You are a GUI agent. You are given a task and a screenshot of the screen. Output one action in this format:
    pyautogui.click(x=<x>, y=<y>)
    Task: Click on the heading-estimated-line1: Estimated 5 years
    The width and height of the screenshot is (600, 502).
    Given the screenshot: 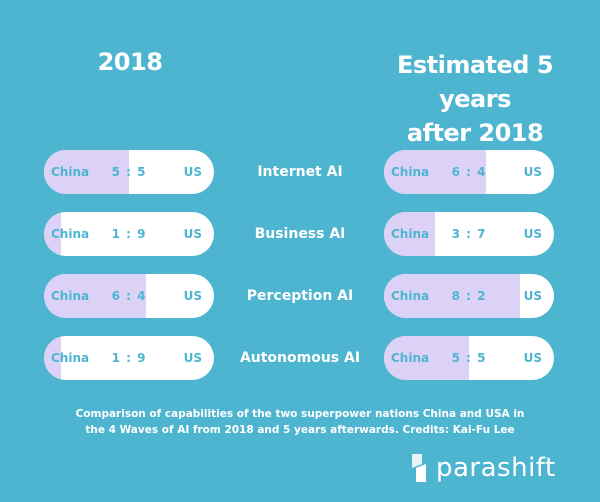 What is the action you would take?
    pyautogui.click(x=475, y=82)
    